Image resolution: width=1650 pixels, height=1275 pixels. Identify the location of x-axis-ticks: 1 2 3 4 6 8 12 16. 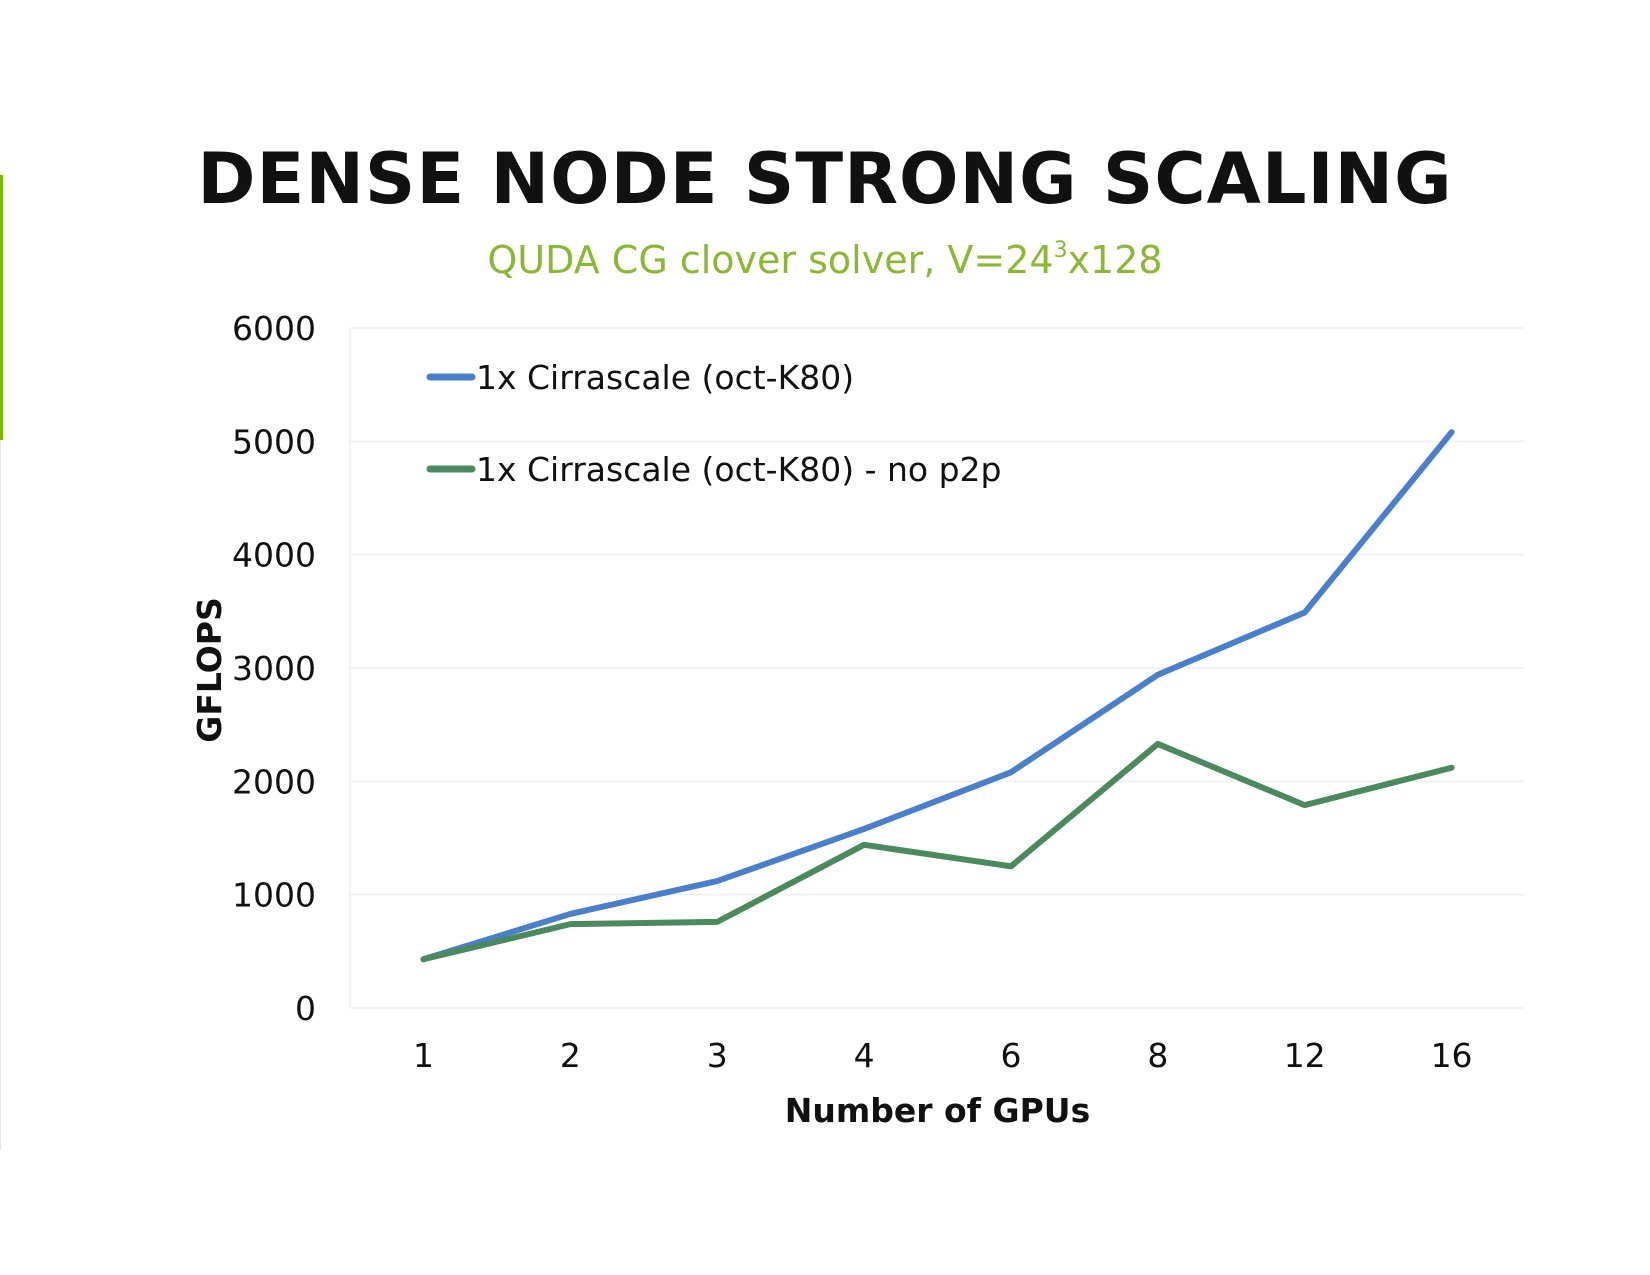
(943, 1055).